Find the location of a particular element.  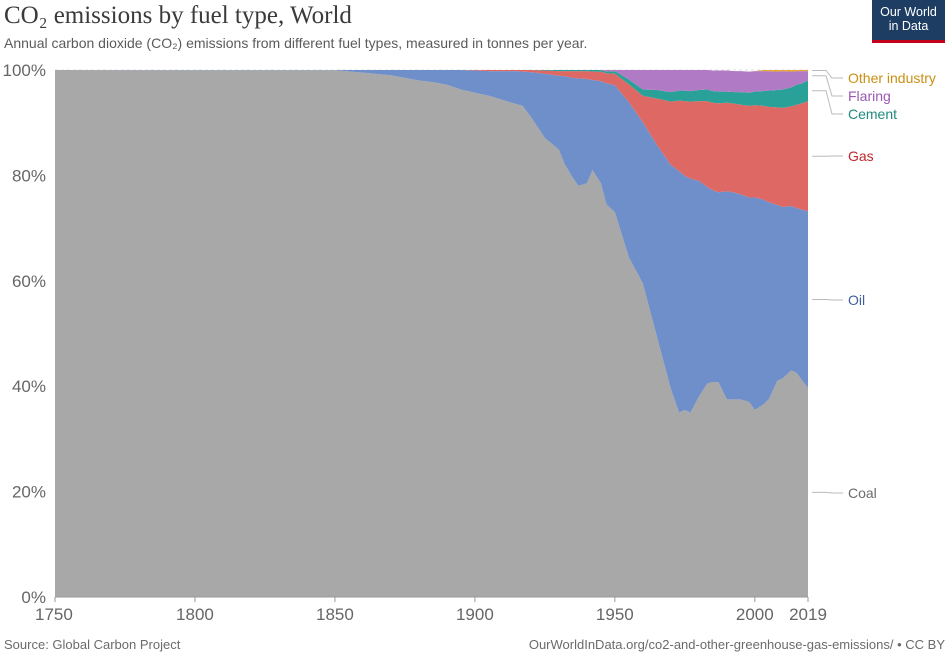

logo-line-2: in Data is located at coordinates (908, 26).